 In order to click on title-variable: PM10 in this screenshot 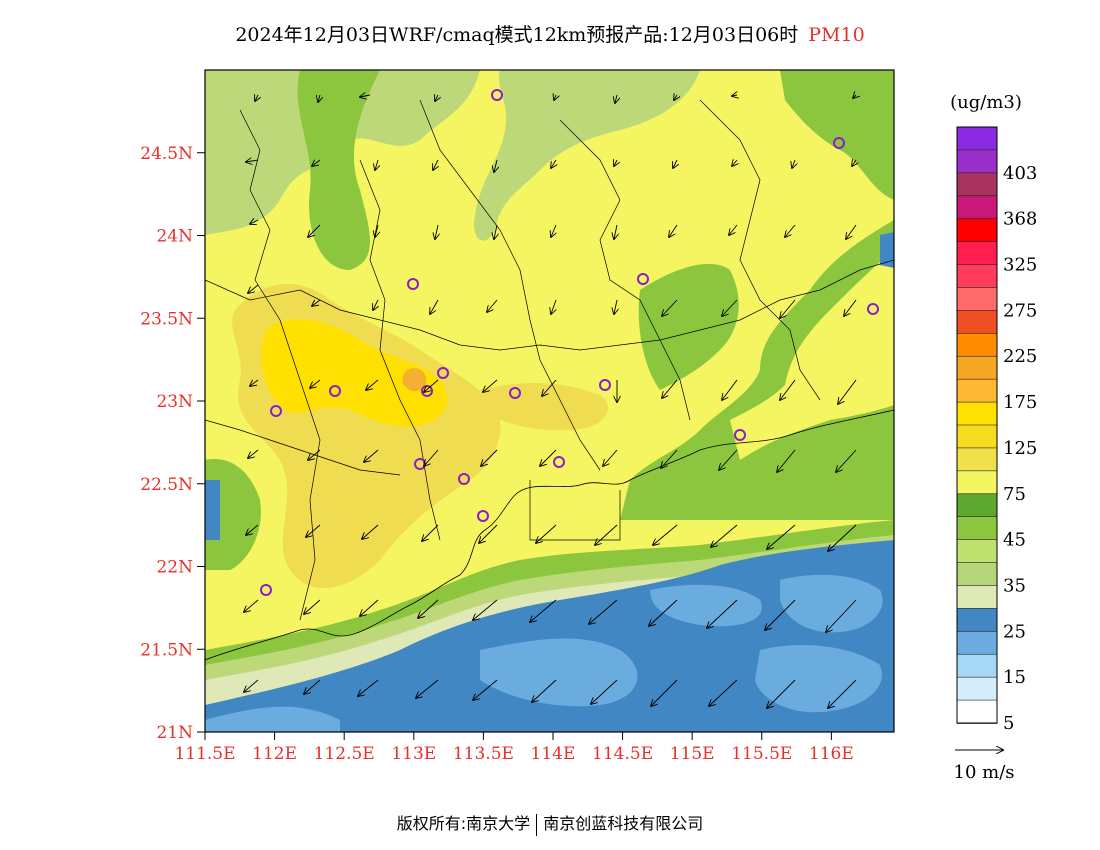, I will do `click(836, 35)`.